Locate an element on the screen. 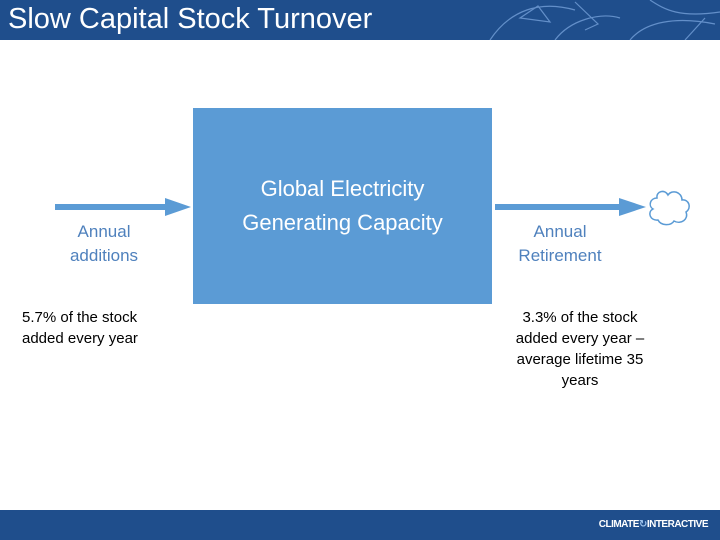 The width and height of the screenshot is (720, 540). inflow-note-line1: 5.7% of the stock is located at coordinates (80, 317).